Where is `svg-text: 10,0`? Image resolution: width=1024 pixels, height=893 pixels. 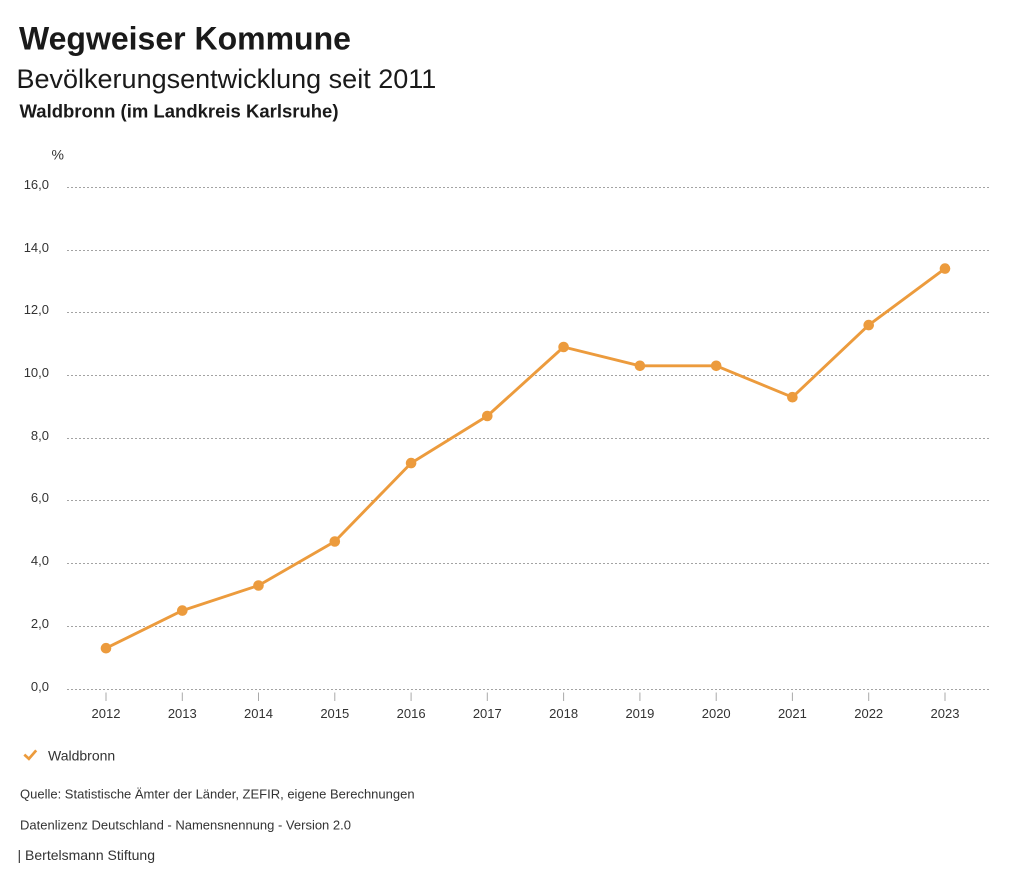 svg-text: 10,0 is located at coordinates (36, 372).